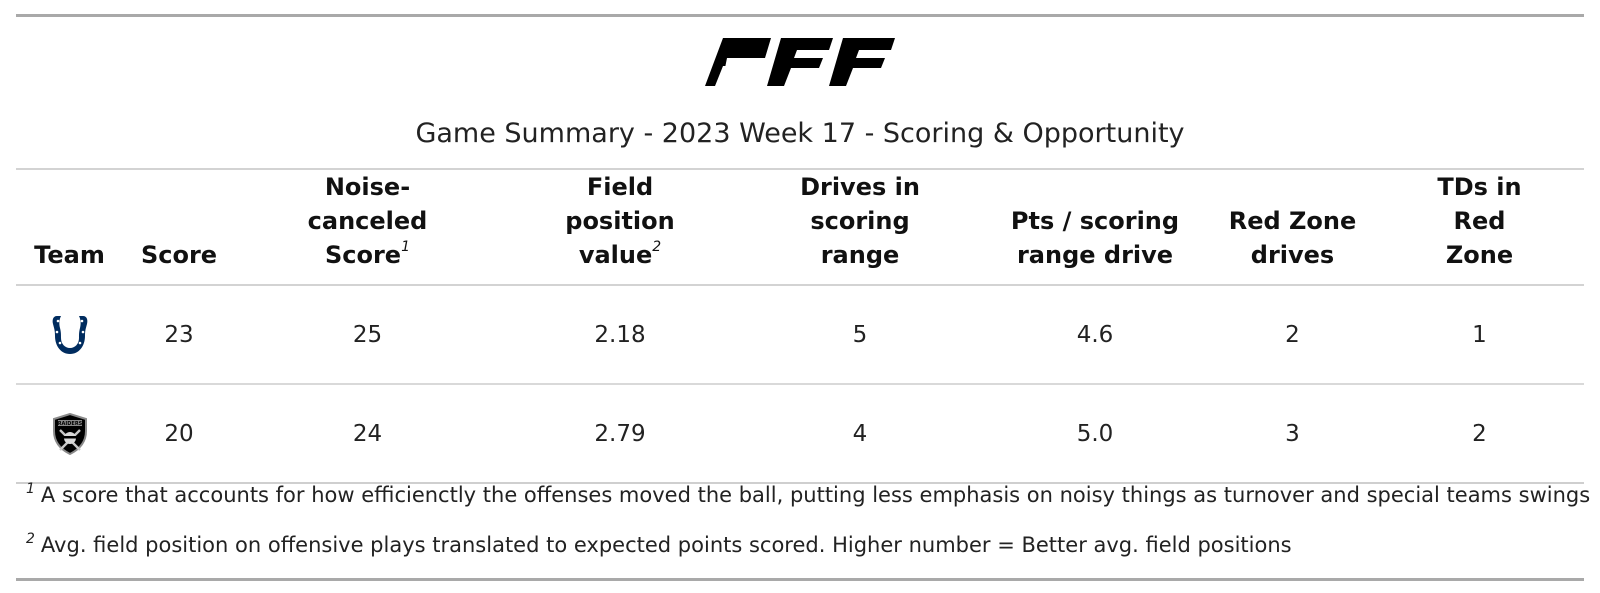 This screenshot has height=593, width=1600. I want to click on pff-logo, so click(800, 62).